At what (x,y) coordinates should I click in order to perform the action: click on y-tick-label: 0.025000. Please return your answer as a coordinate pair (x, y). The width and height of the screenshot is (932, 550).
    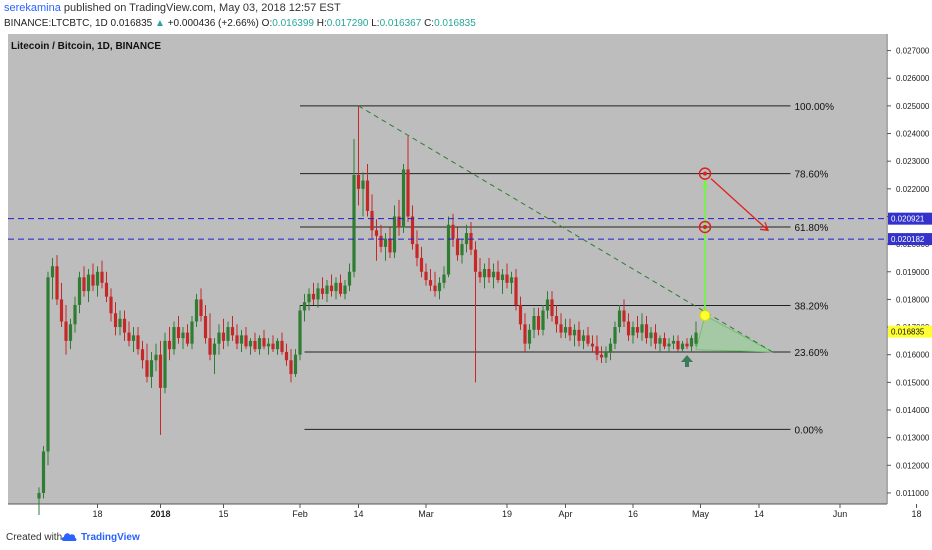
    Looking at the image, I should click on (913, 106).